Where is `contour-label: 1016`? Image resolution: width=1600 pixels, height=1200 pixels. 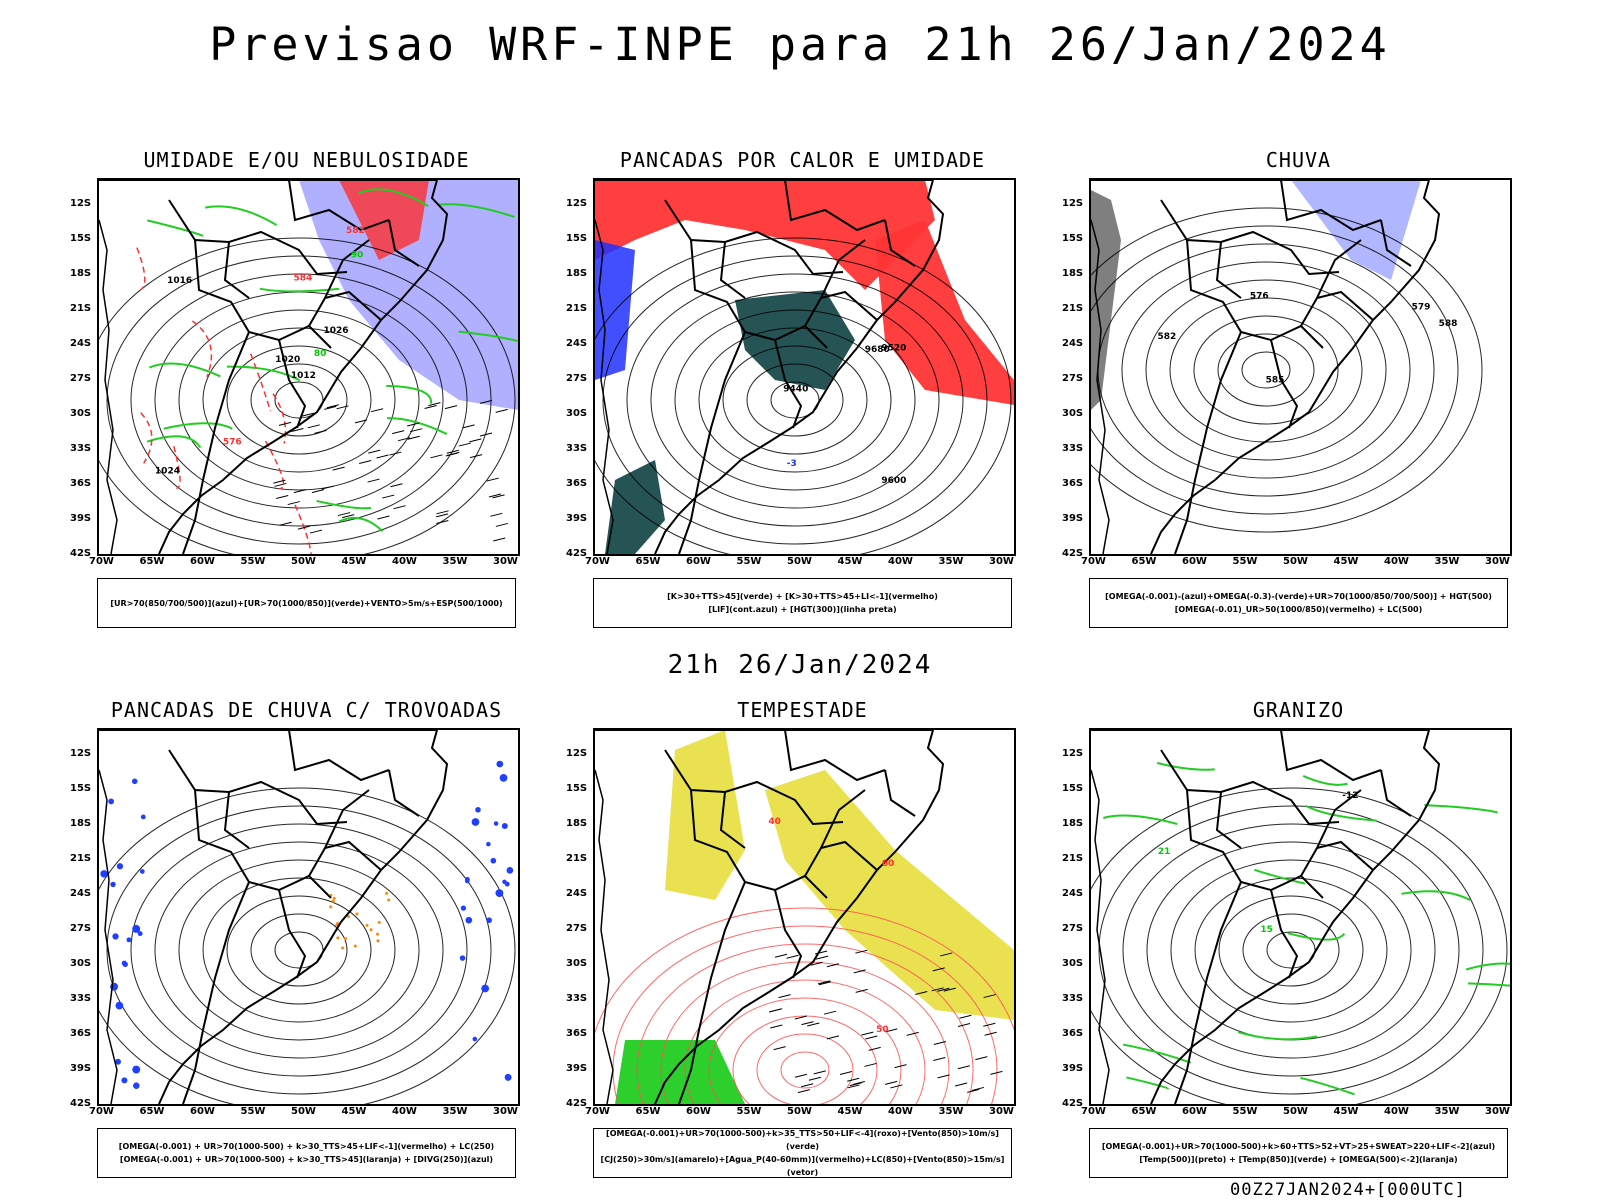 contour-label: 1016 is located at coordinates (179, 281).